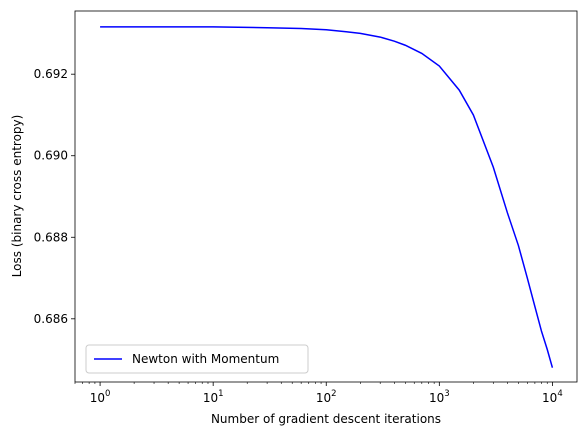 This screenshot has width=585, height=437. I want to click on legend-box, so click(197, 359).